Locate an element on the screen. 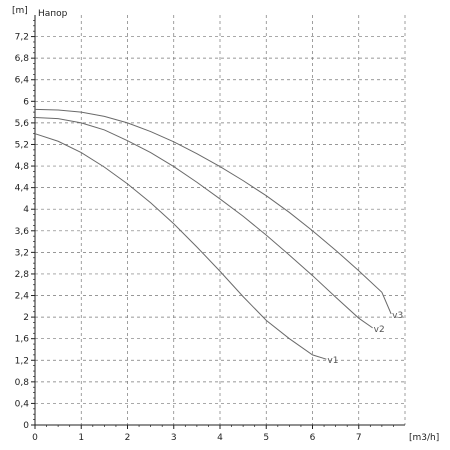 This screenshot has height=450, width=450. y-tick-label: 2,4 is located at coordinates (22, 297).